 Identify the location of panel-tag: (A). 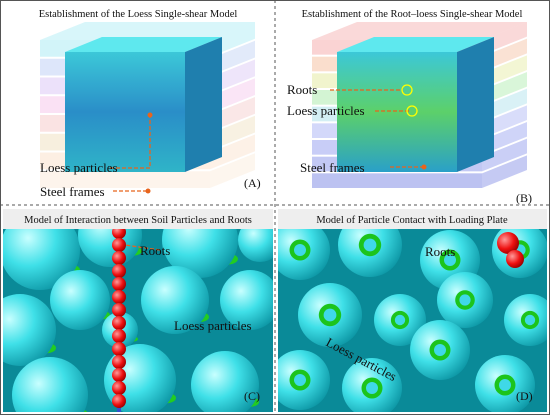
(252, 183).